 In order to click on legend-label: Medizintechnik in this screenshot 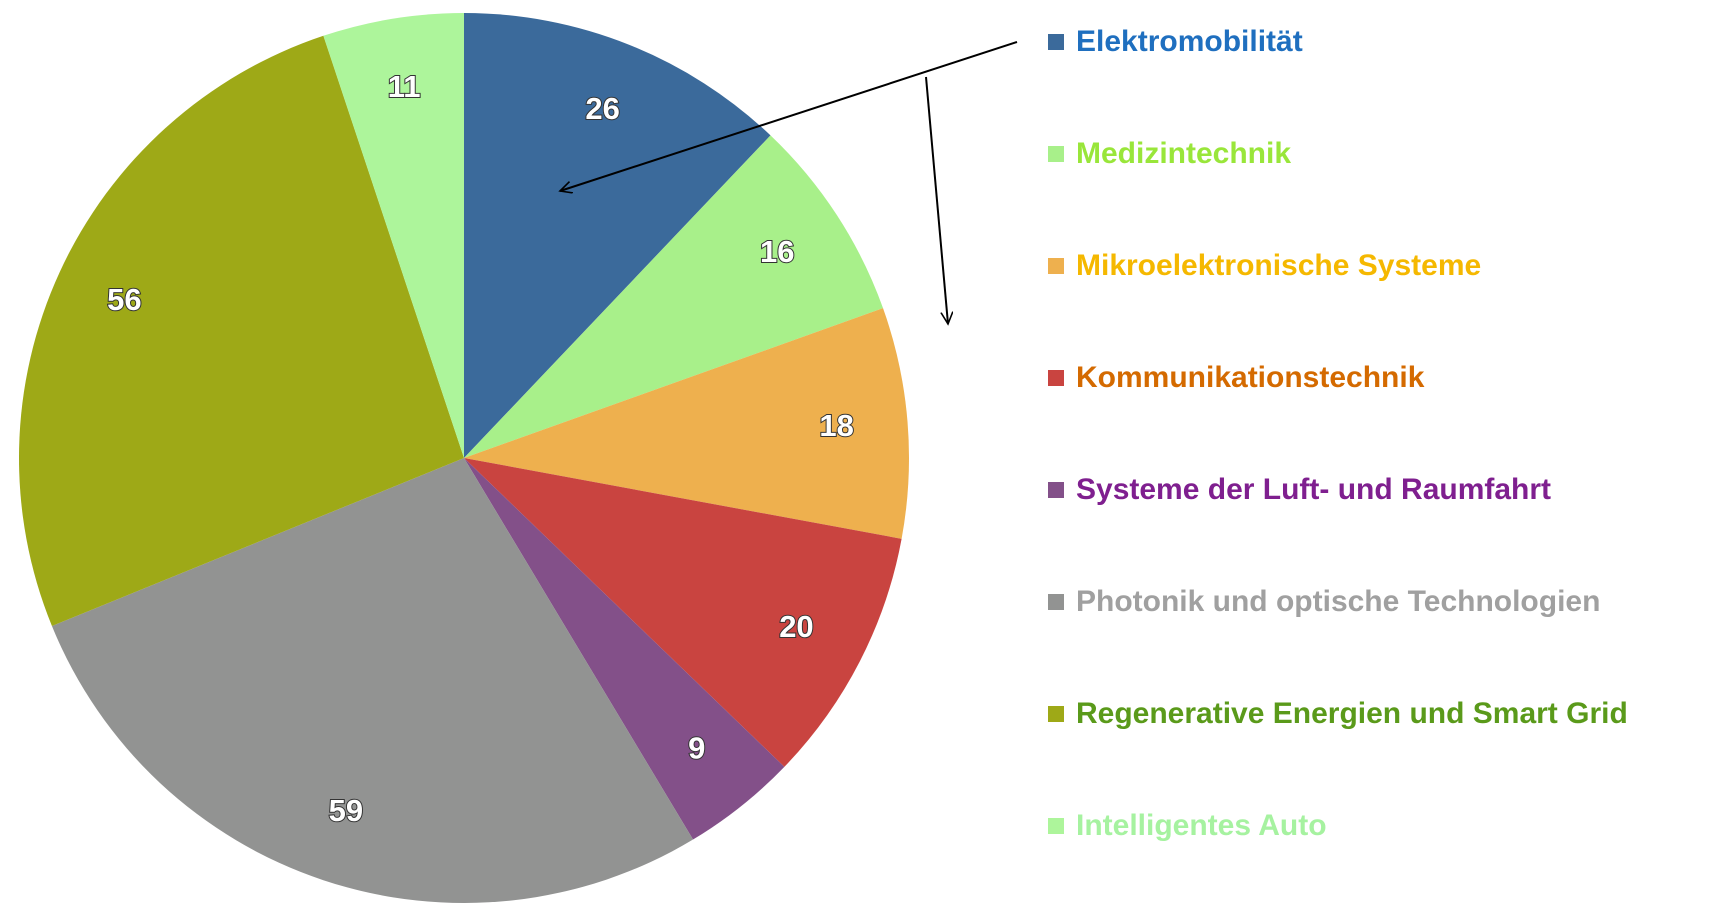, I will do `click(1183, 153)`.